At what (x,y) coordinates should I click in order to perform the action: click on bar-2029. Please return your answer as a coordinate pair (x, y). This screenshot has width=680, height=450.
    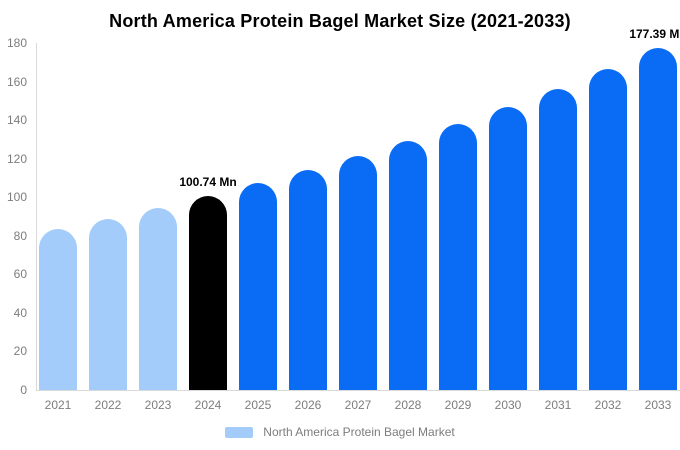
    Looking at the image, I should click on (458, 257).